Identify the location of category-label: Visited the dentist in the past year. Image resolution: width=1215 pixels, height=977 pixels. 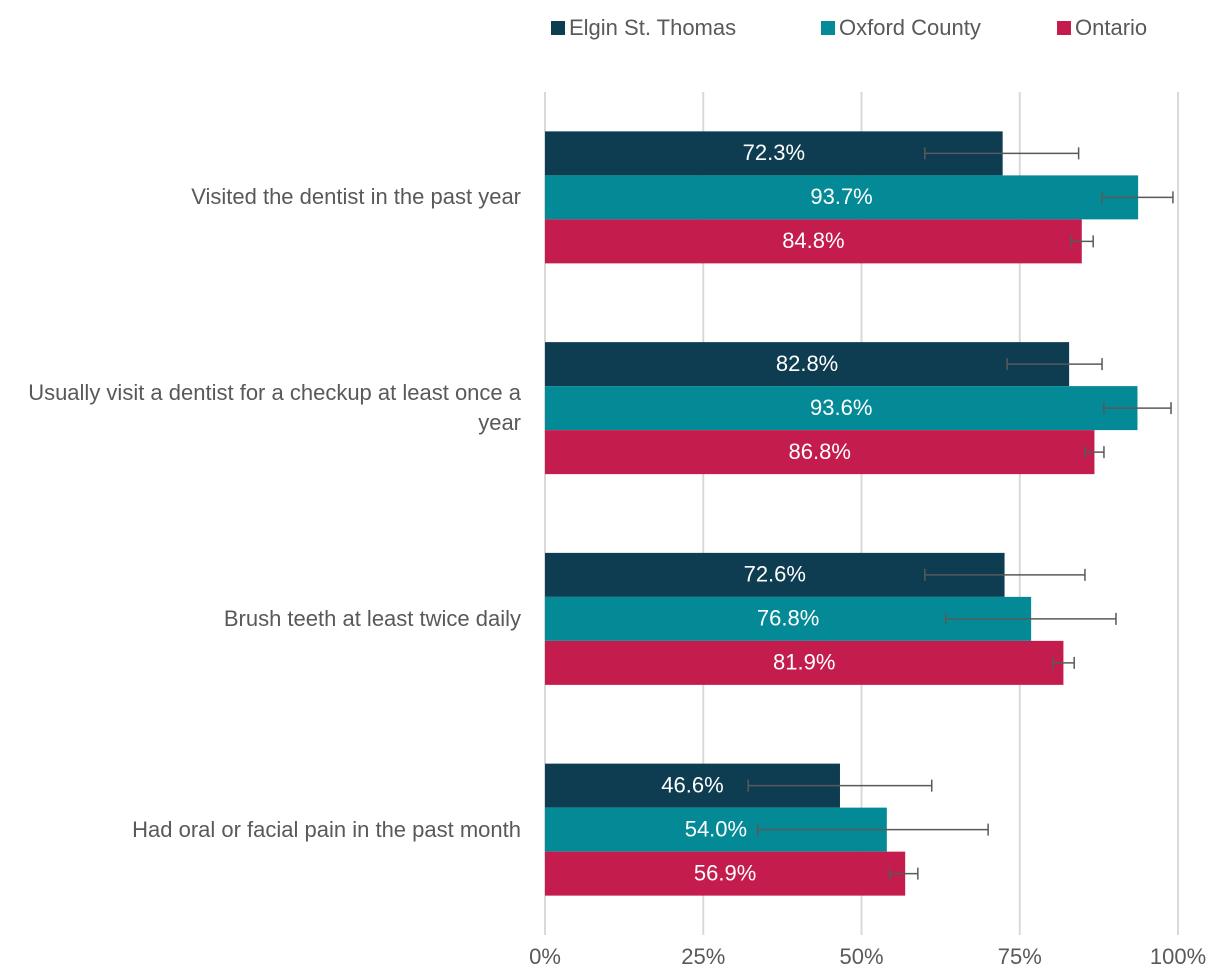
(356, 197).